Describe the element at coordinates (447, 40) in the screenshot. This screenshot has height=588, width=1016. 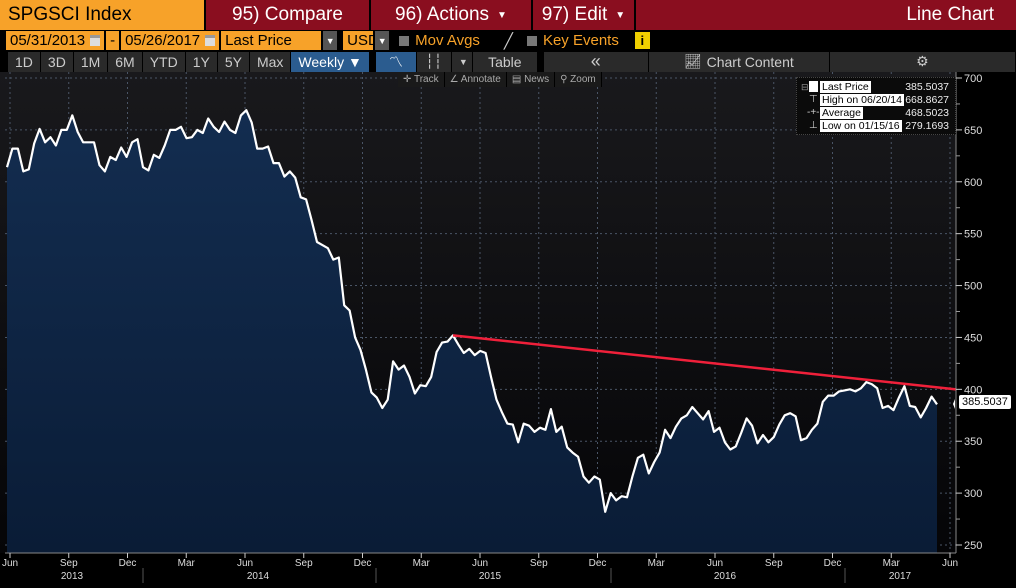
I see `mov-avgs-label: Mov Avgs` at that location.